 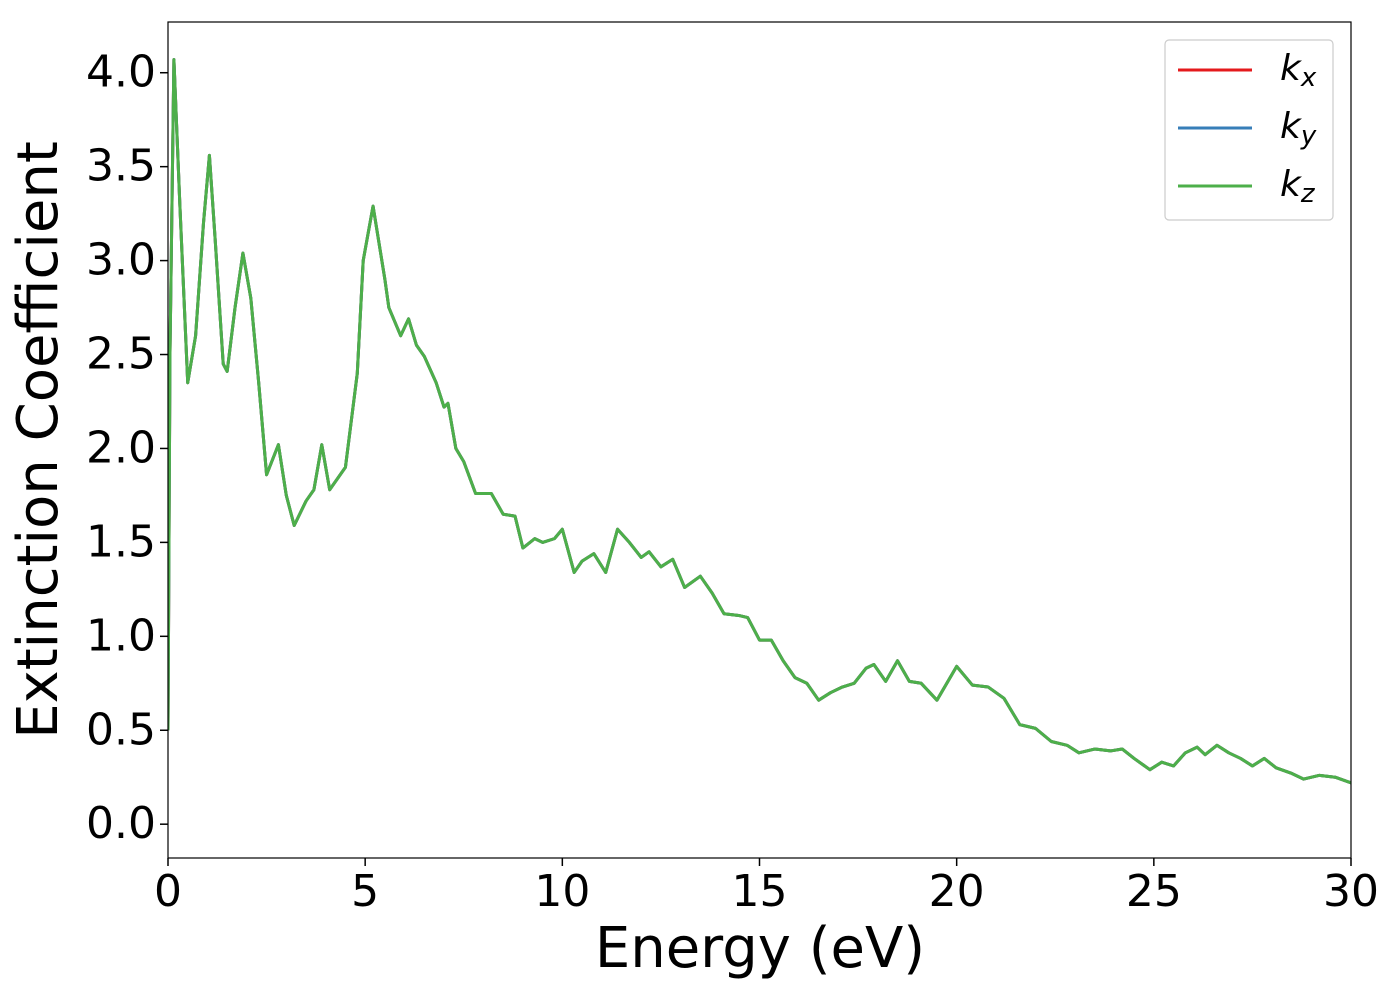 What do you see at coordinates (760, 948) in the screenshot?
I see `x-axis-label: Energy (eV)` at bounding box center [760, 948].